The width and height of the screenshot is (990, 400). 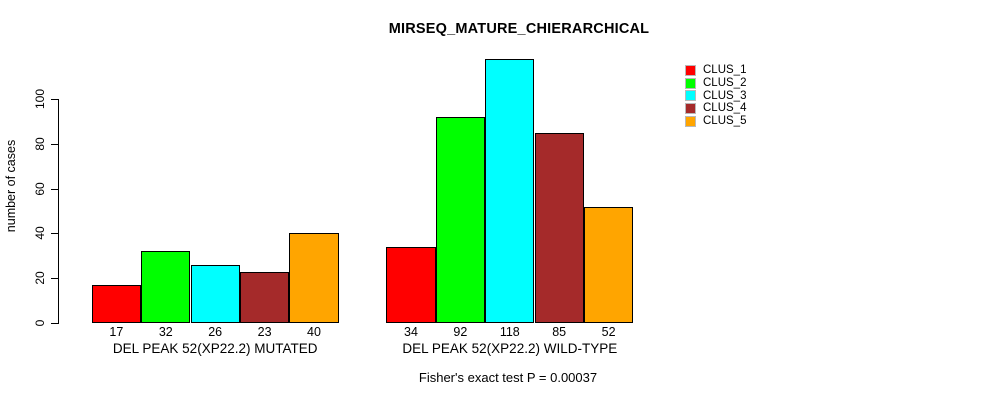 I want to click on y-axis-tick-label: 100, so click(x=40, y=99).